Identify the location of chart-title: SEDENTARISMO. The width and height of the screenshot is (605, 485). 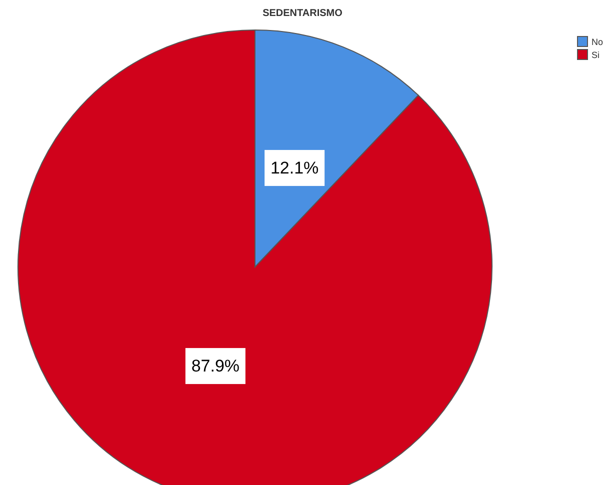
(303, 13).